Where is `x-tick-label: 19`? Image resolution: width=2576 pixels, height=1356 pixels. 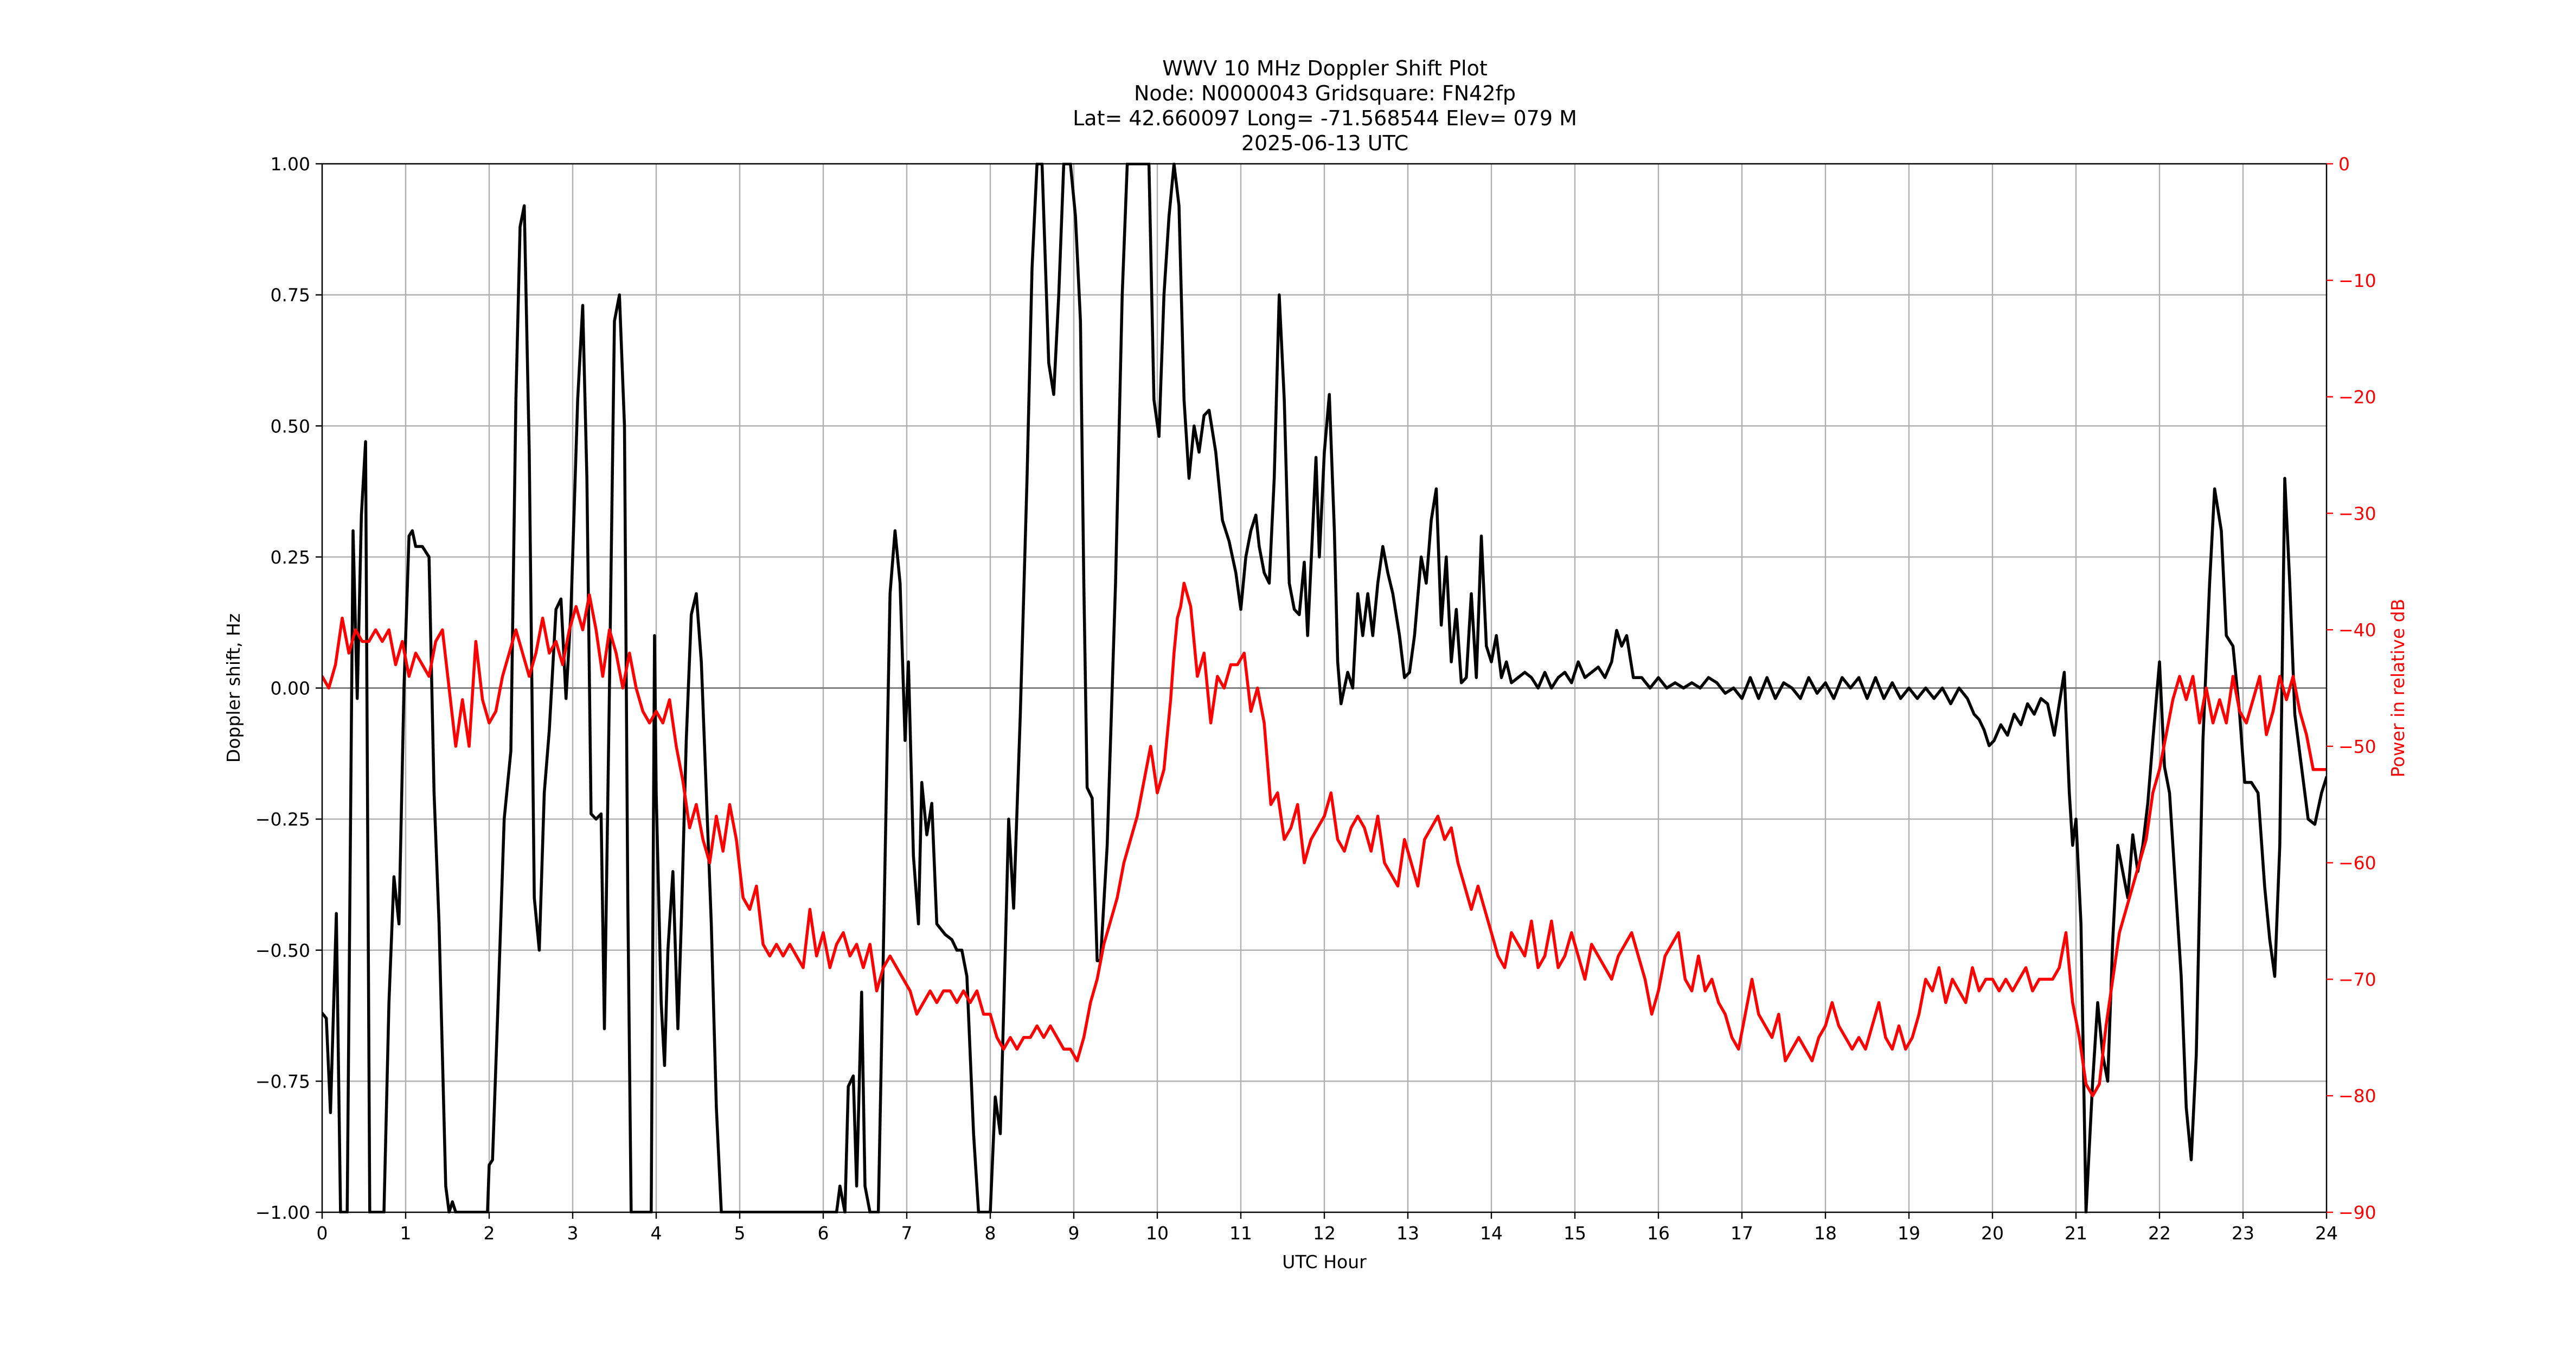
x-tick-label: 19 is located at coordinates (1909, 1233).